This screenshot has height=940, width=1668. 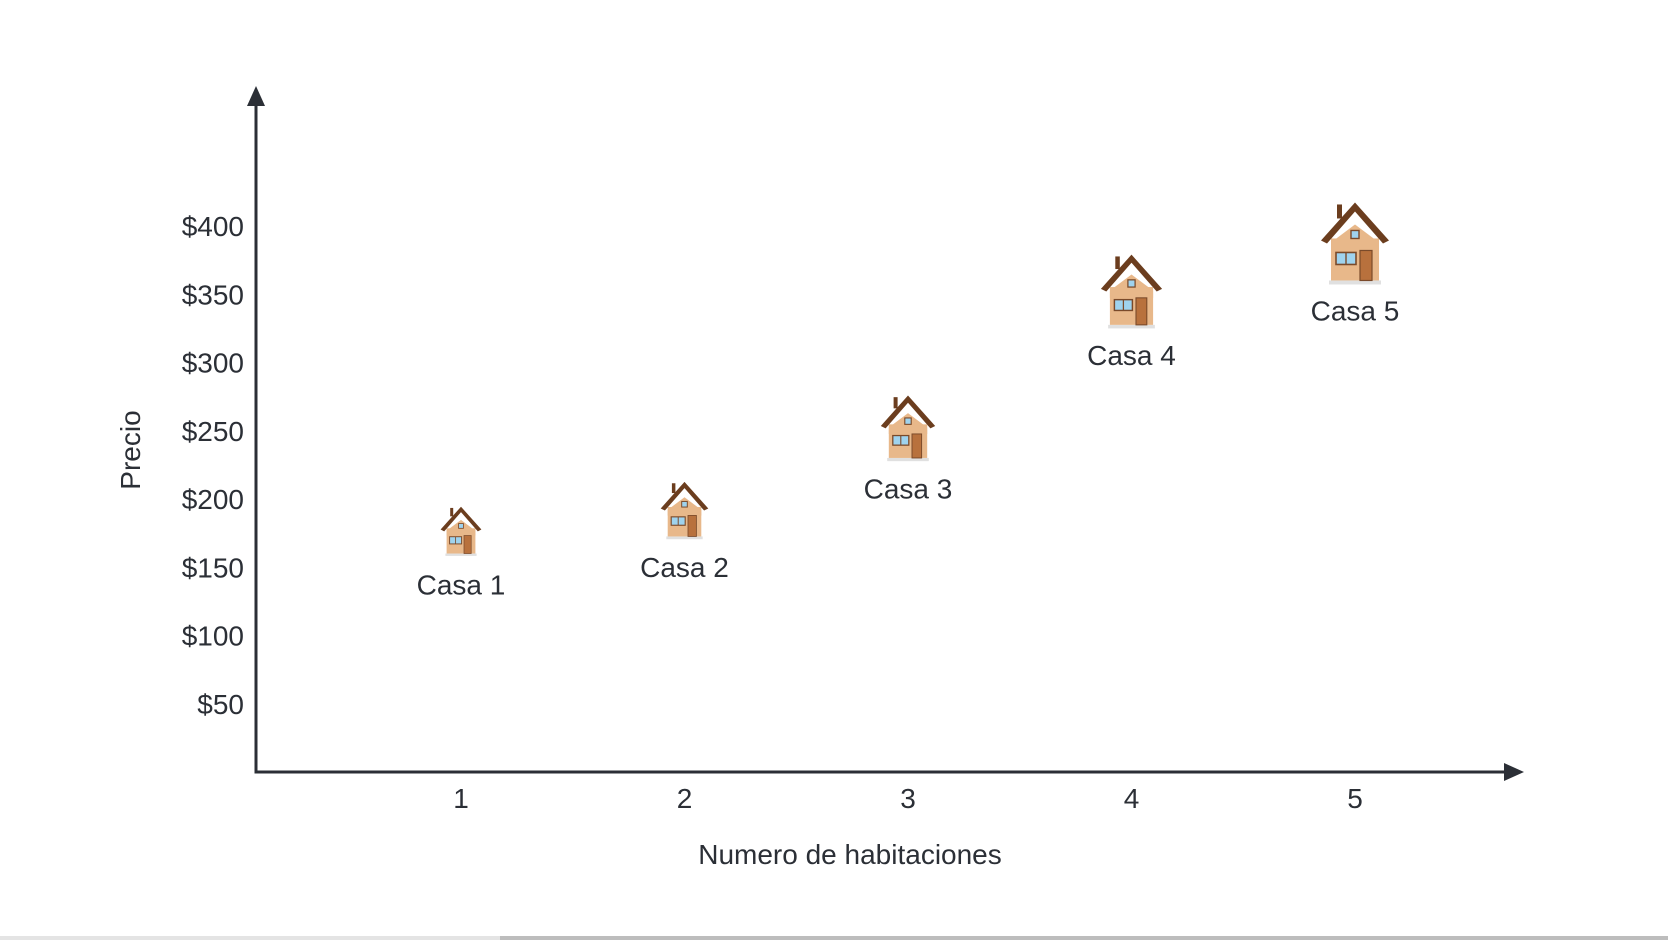 I want to click on x-tick-label: 1, so click(x=461, y=798).